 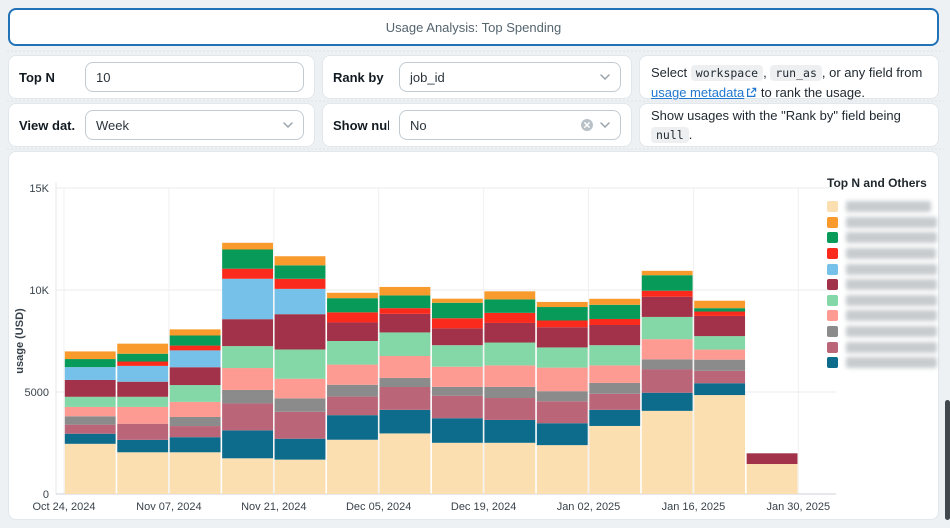 I want to click on clear-icon, so click(x=587, y=125).